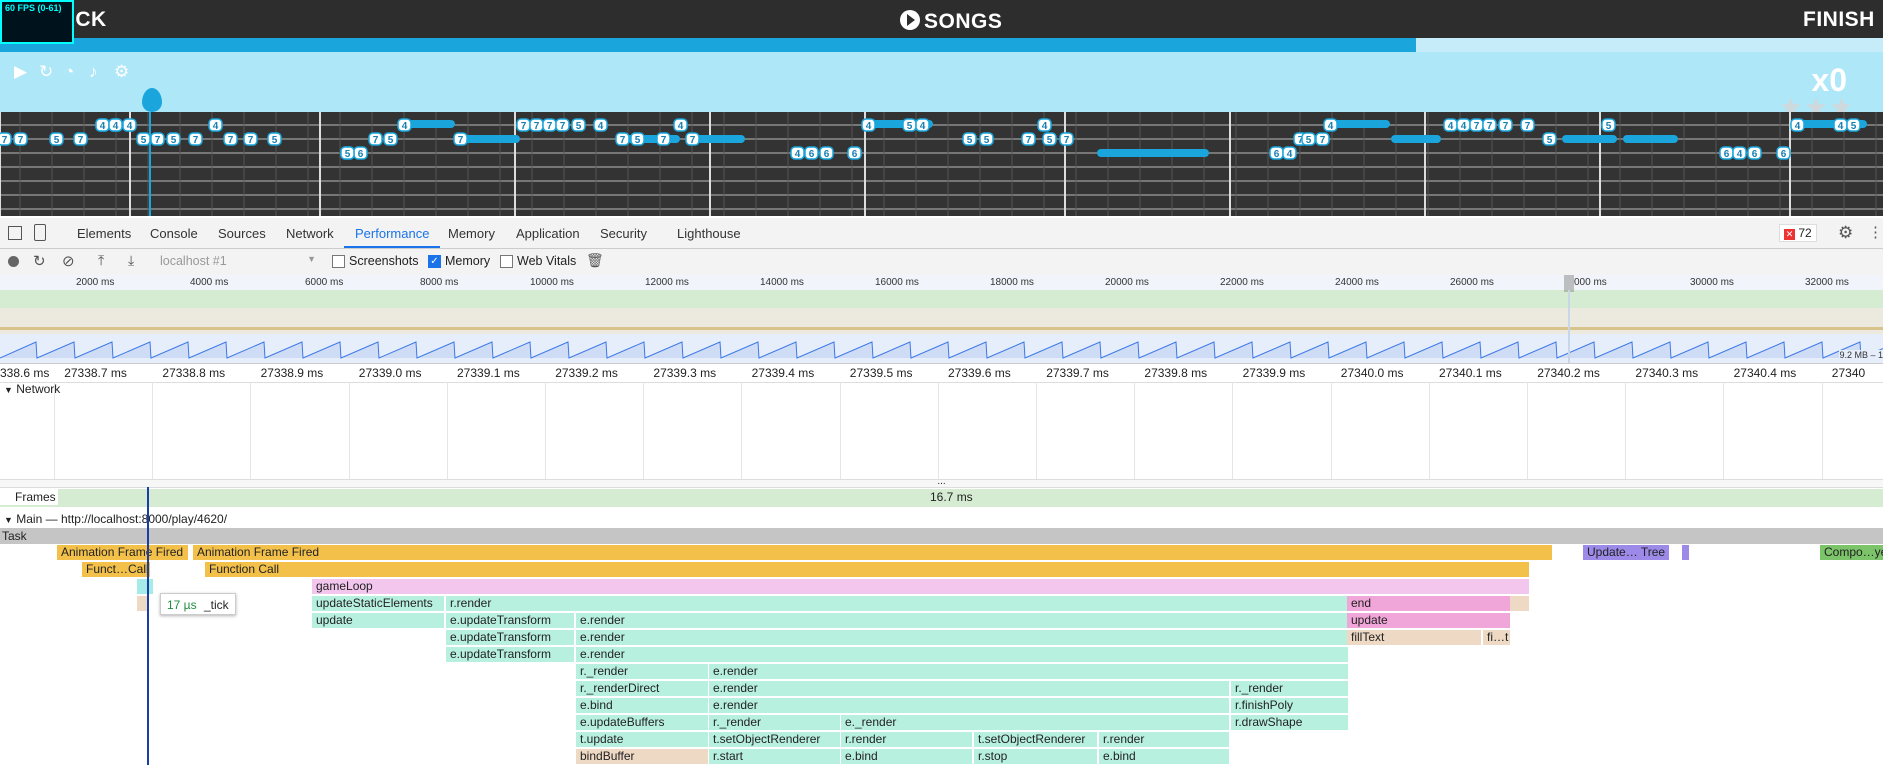 This screenshot has width=1883, height=765. I want to click on more-menu-icon: ⋮, so click(1875, 232).